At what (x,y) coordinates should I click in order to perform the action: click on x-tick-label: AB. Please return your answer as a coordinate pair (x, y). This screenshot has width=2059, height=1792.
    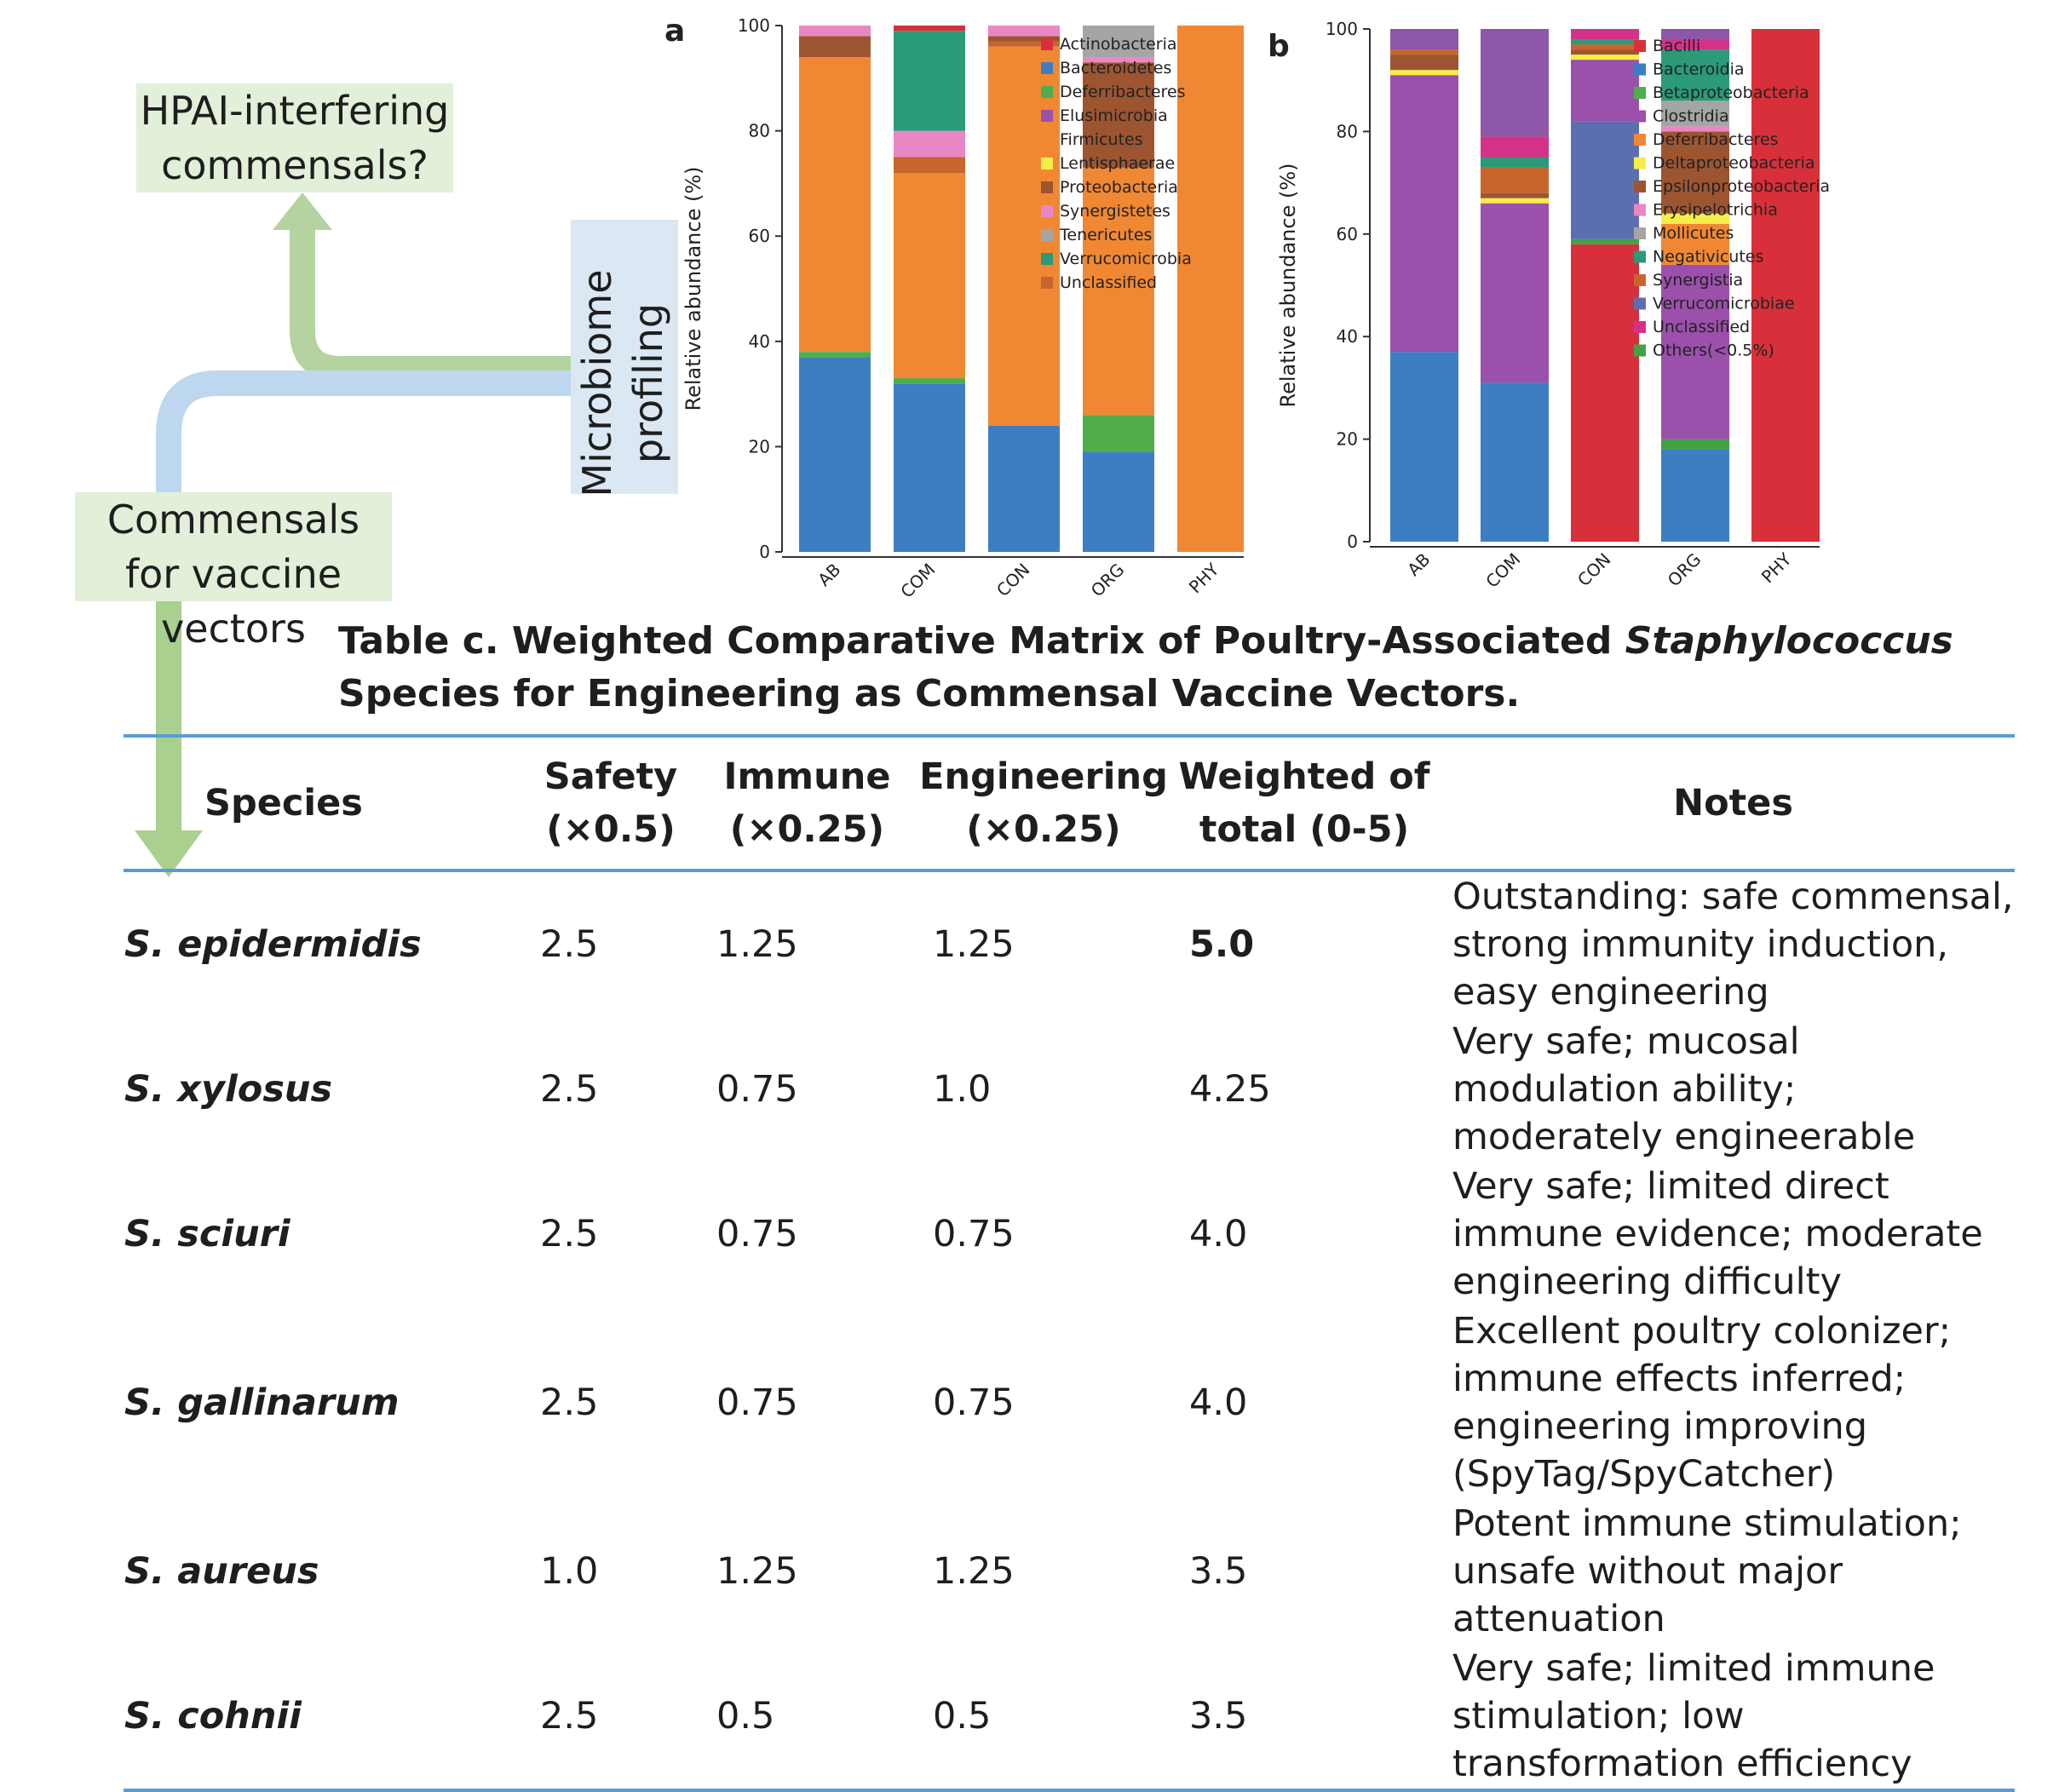
    Looking at the image, I should click on (1418, 564).